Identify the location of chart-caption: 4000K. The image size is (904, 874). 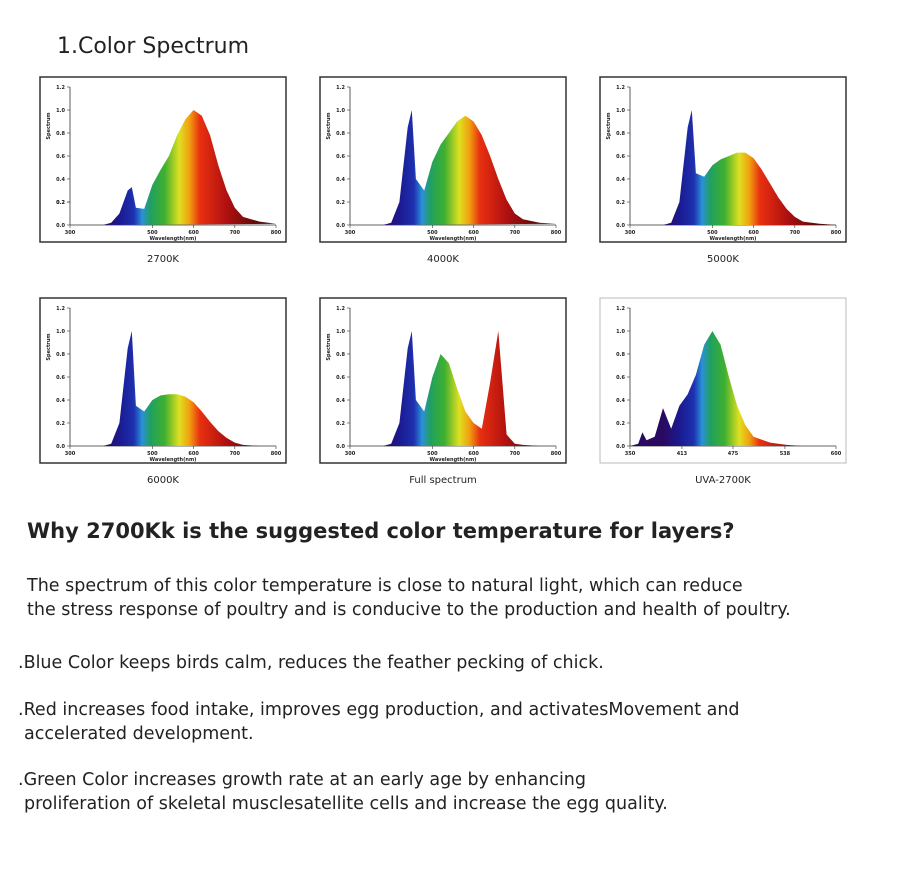
(443, 259).